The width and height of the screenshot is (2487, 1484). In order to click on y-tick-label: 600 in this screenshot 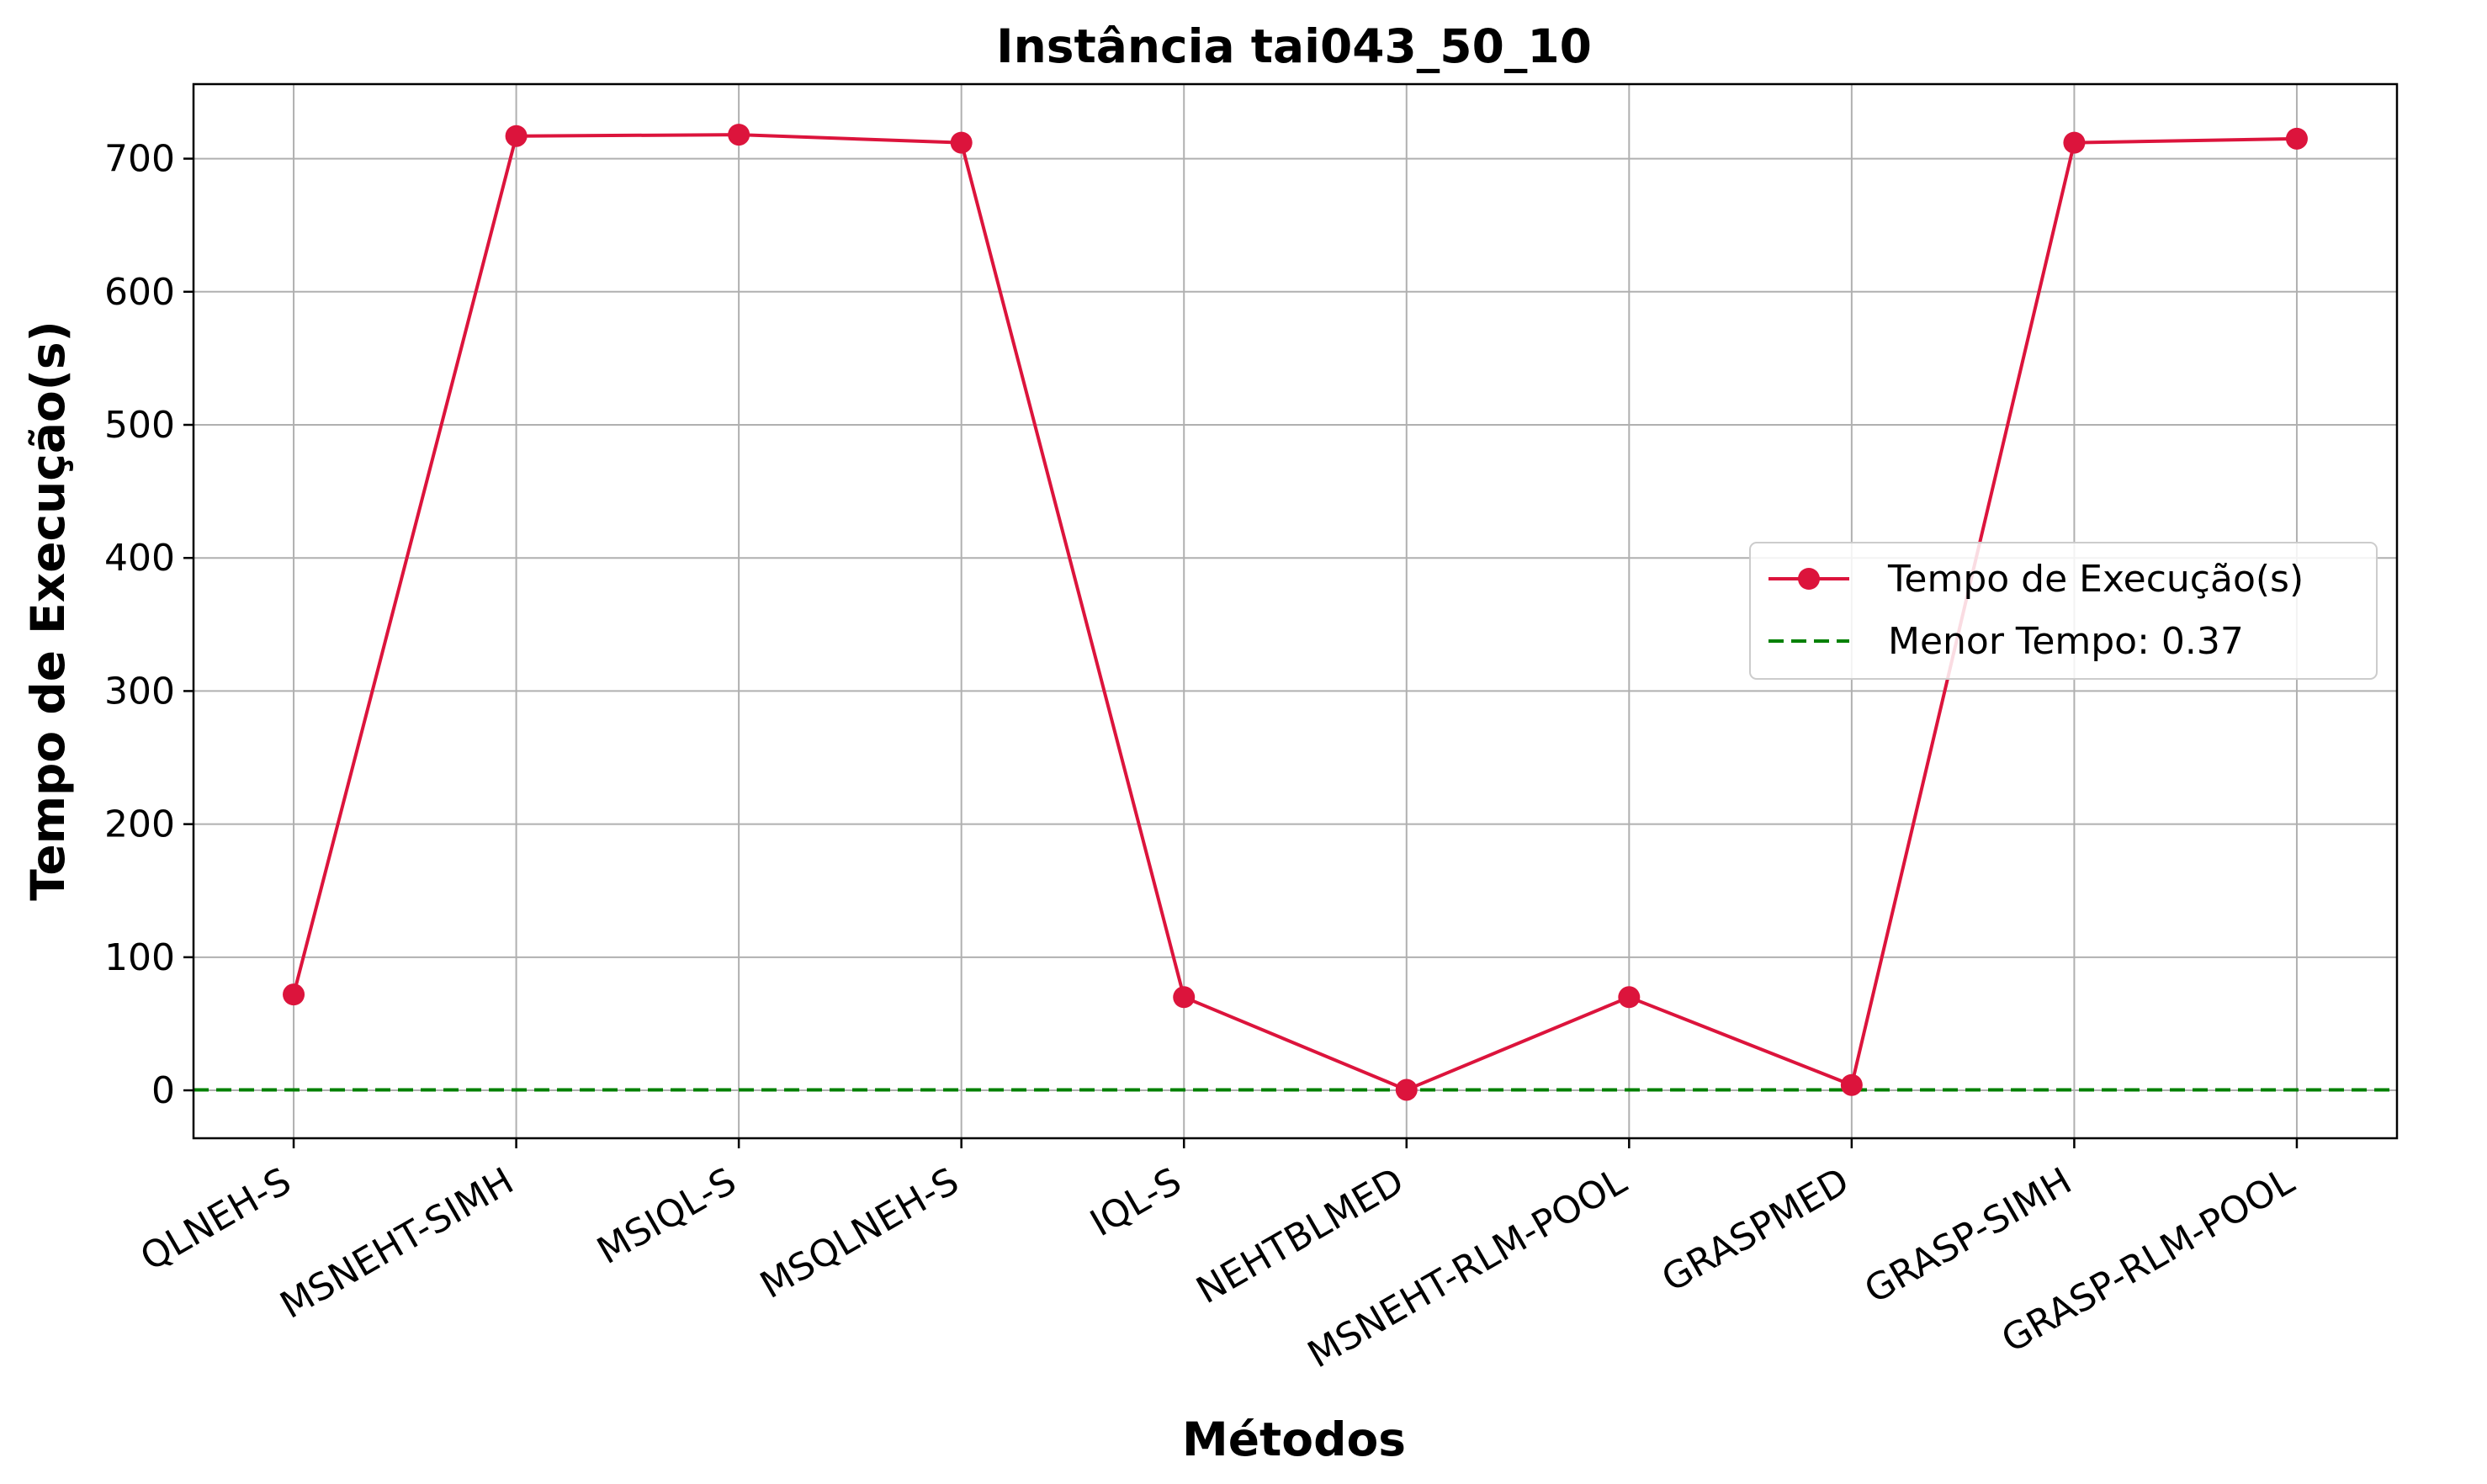, I will do `click(139, 292)`.